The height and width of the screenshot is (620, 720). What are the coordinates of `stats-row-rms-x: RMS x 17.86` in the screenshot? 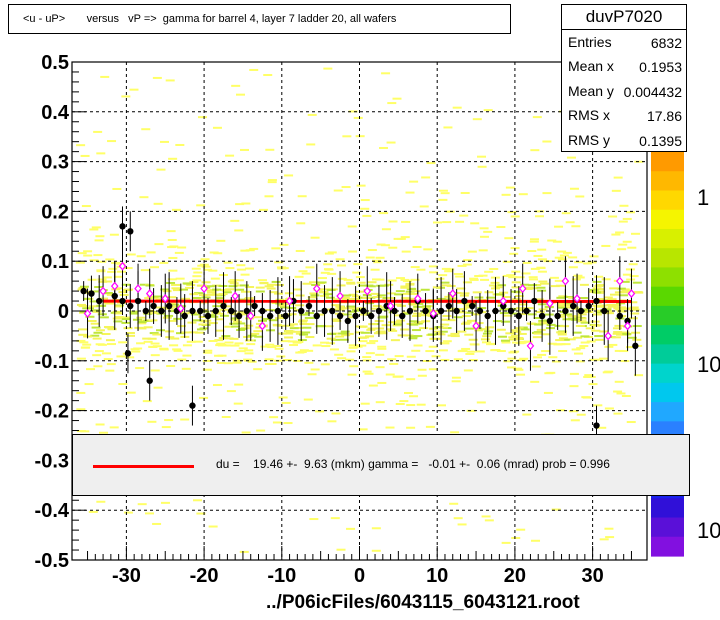 It's located at (624, 115).